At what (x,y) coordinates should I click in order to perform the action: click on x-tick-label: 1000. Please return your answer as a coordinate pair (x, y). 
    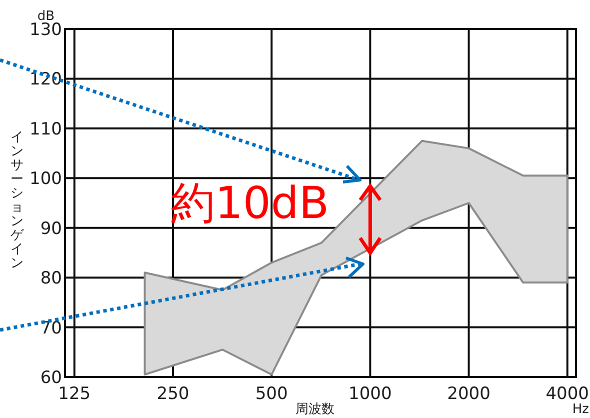
    Looking at the image, I should click on (370, 394).